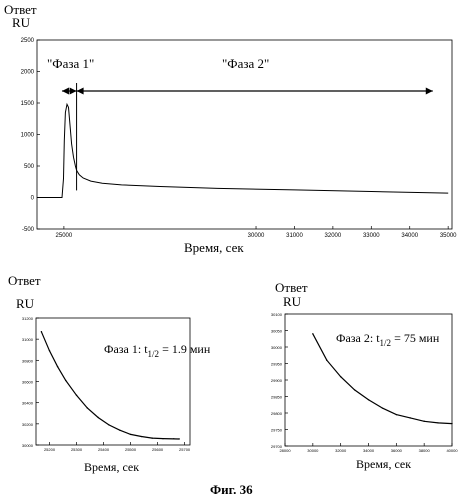 This screenshot has width=471, height=499. Describe the element at coordinates (291, 287) in the screenshot. I see `phase2-ylabel-line1: Ответ` at that location.